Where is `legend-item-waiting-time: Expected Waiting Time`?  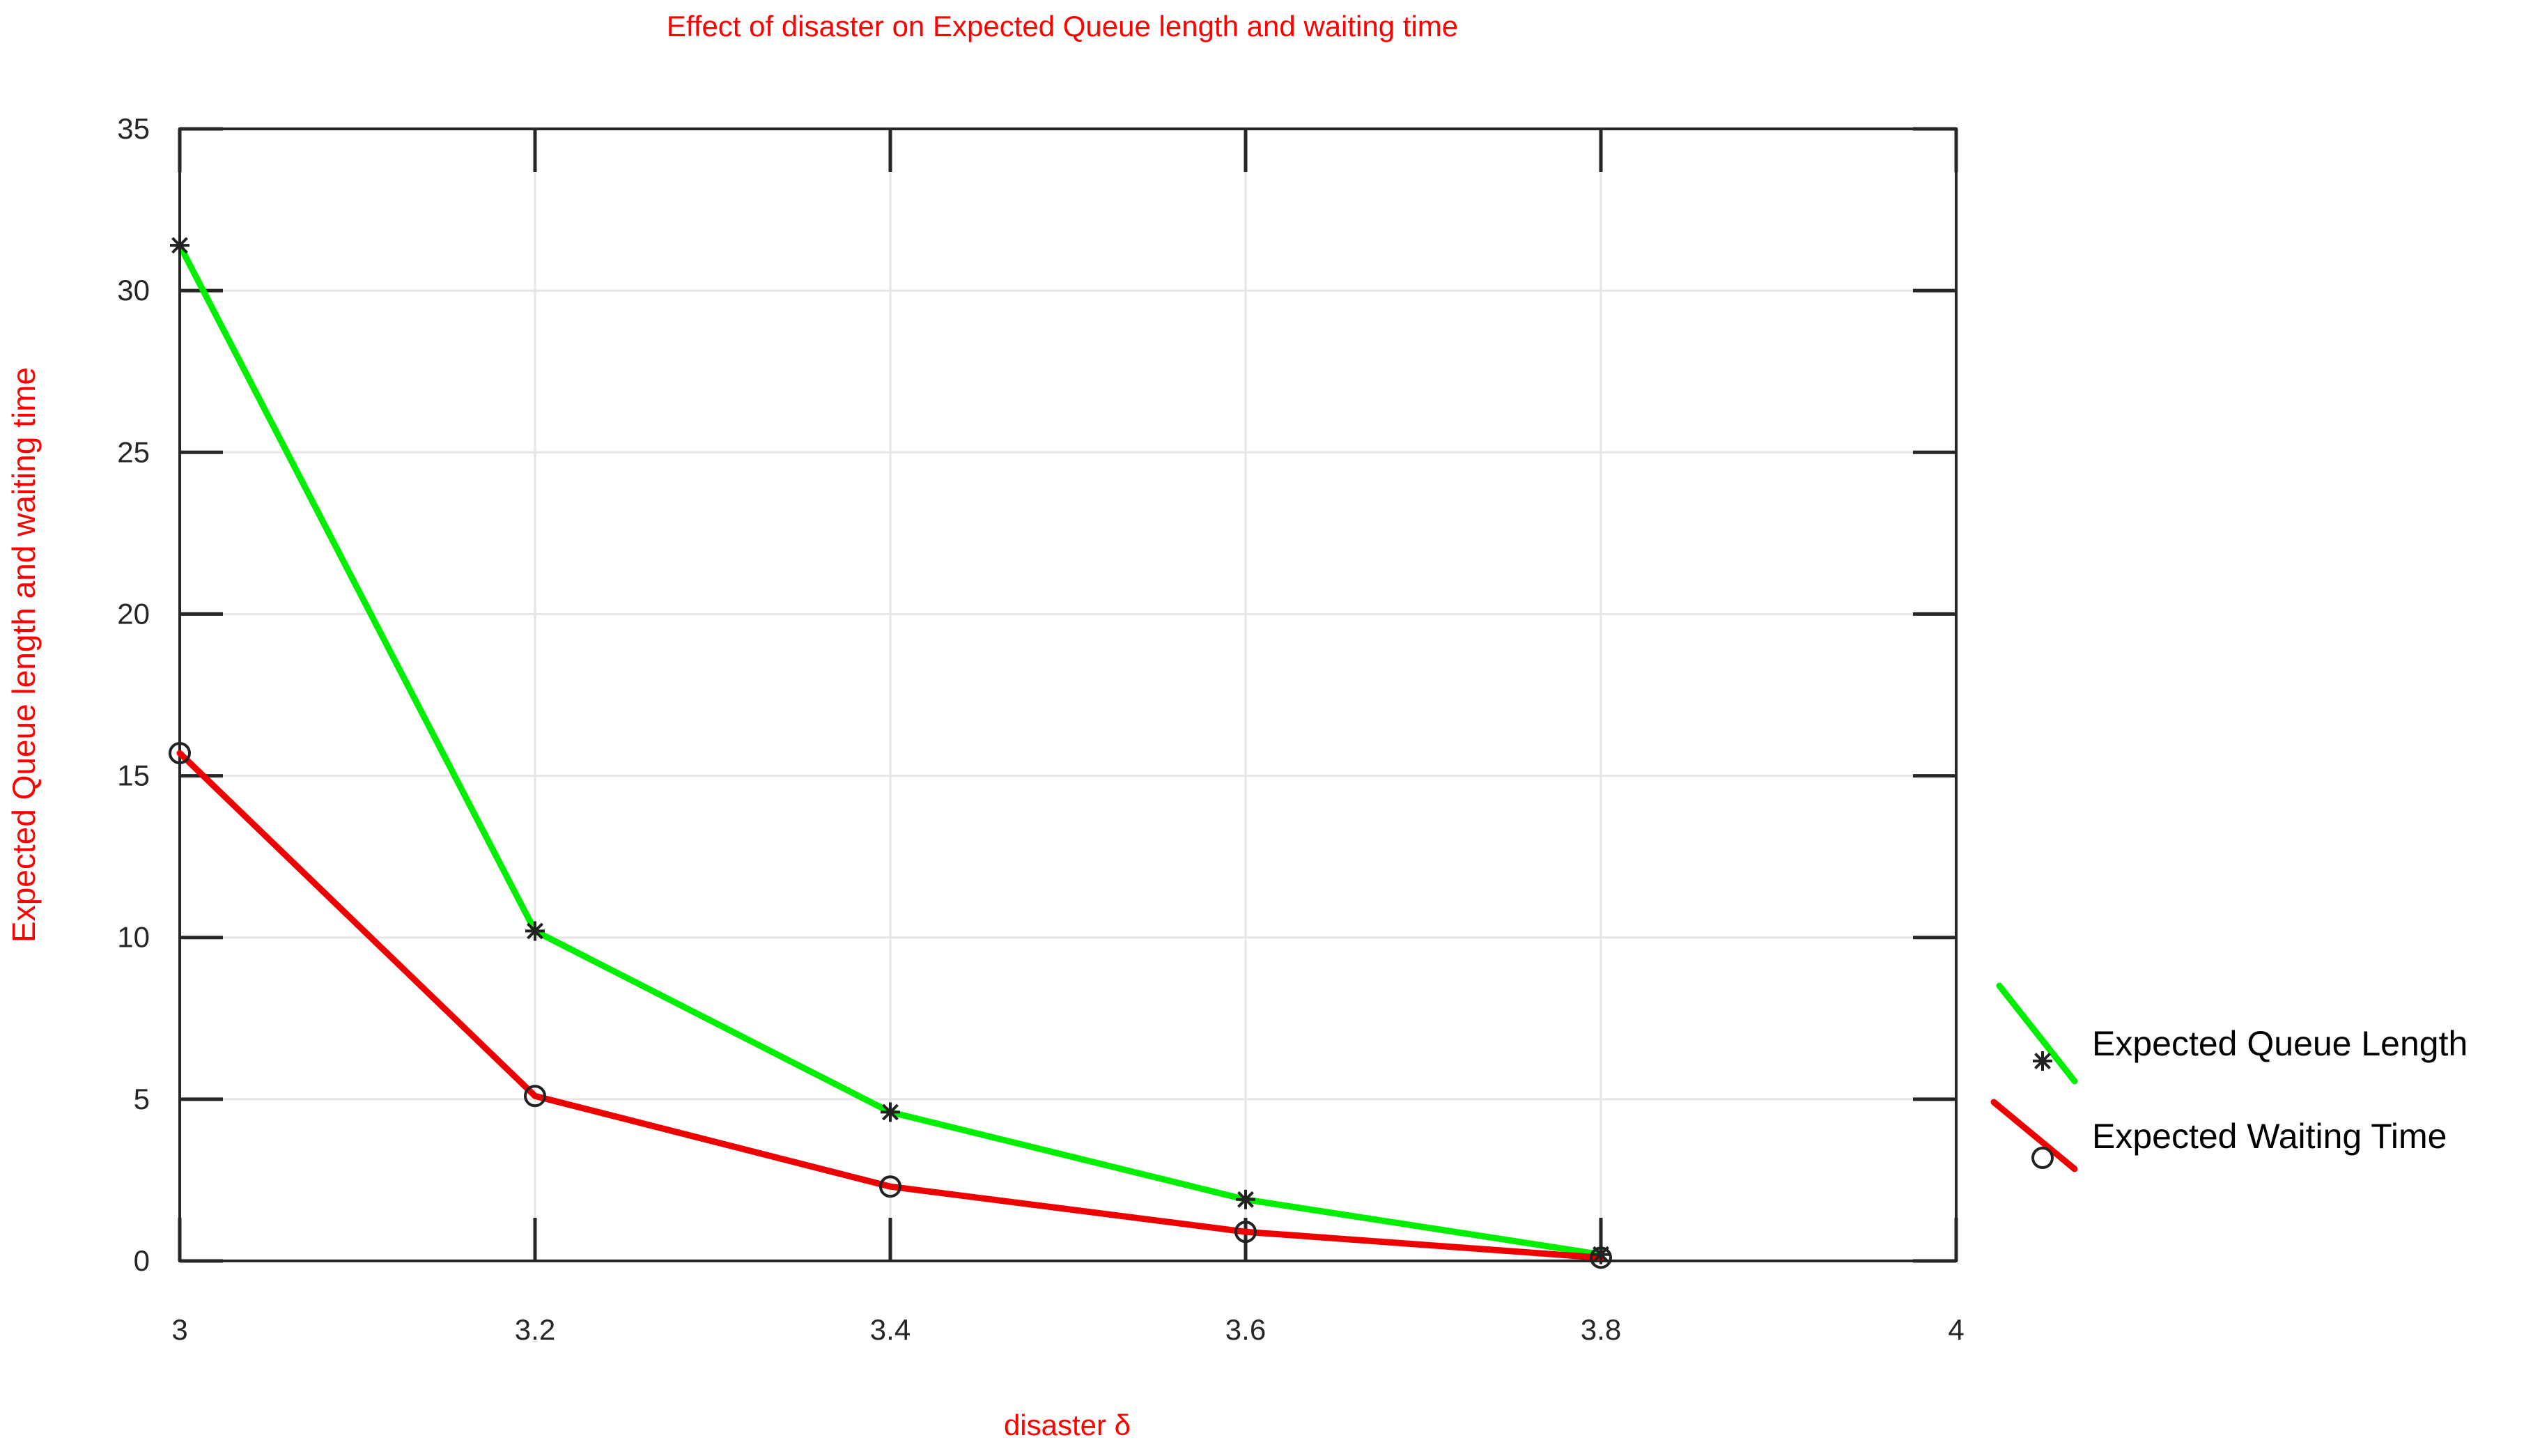 legend-item-waiting-time: Expected Waiting Time is located at coordinates (2219, 1135).